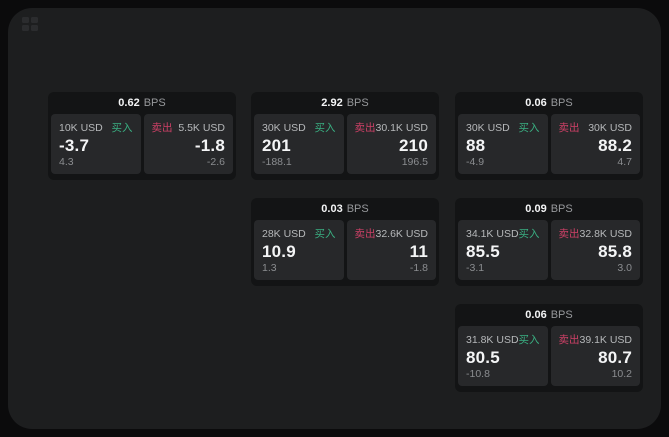 This screenshot has height=437, width=669. What do you see at coordinates (414, 162) in the screenshot?
I see `sell-delta: 196.5` at bounding box center [414, 162].